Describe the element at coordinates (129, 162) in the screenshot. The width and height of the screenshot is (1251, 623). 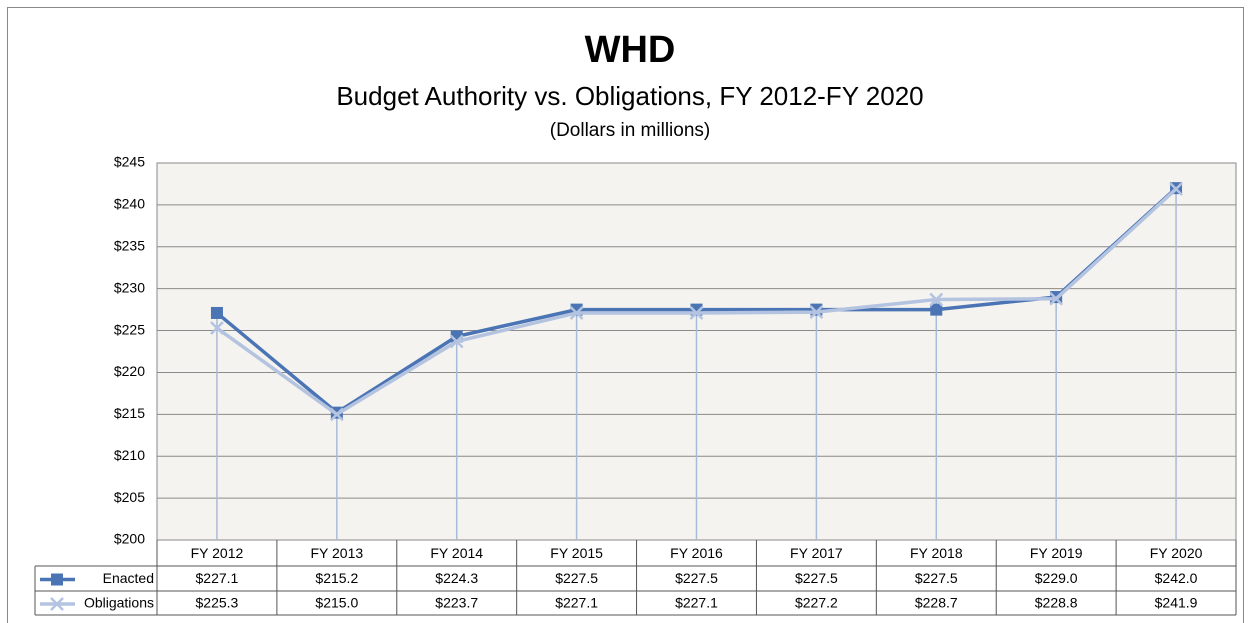
I see `y-tick-label: $245` at that location.